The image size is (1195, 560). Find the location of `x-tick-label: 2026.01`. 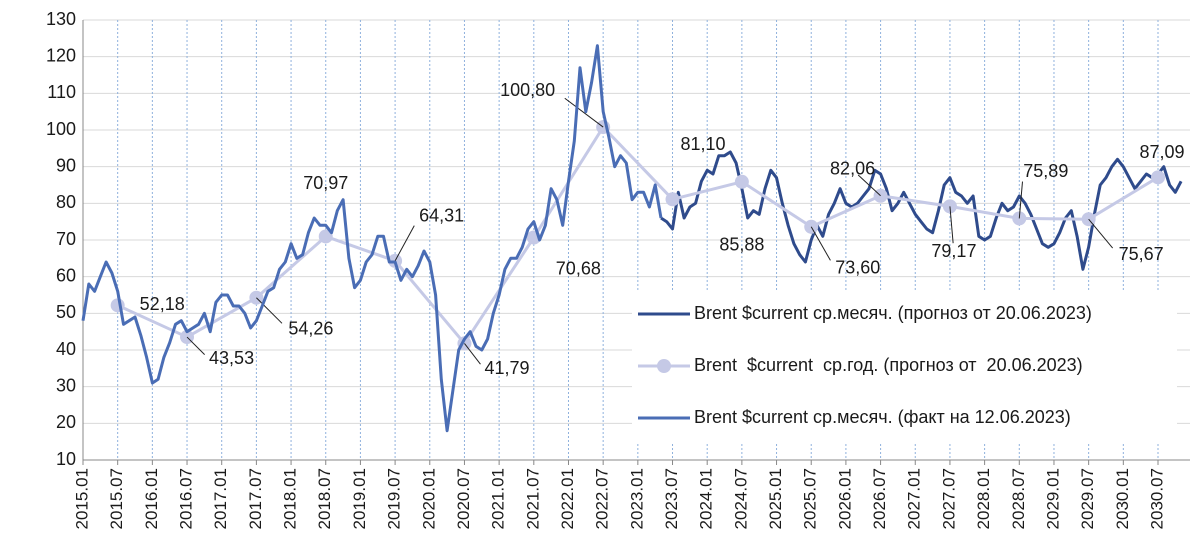

x-tick-label: 2026.01 is located at coordinates (844, 498).